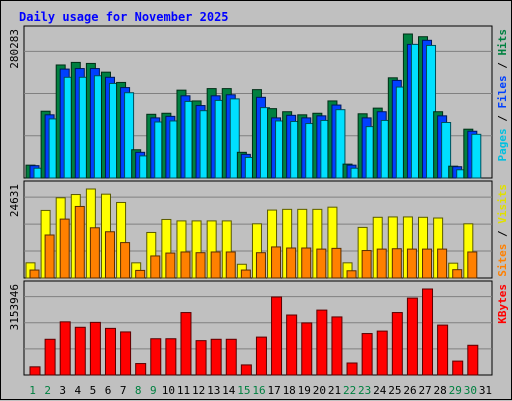 Image resolution: width=512 pixels, height=401 pixels. Describe the element at coordinates (380, 390) in the screenshot. I see `x-tick-label-day-24: 24` at that location.